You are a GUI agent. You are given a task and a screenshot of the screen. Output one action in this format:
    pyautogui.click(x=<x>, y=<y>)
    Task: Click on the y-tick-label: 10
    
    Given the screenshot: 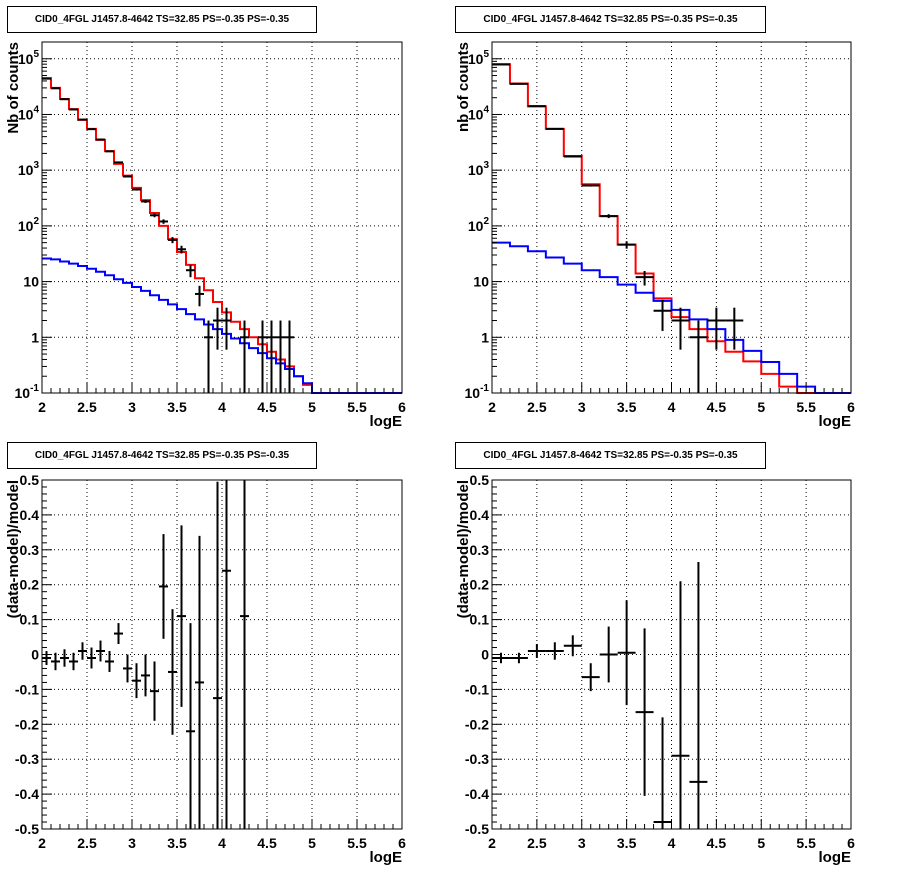 What is the action you would take?
    pyautogui.click(x=31, y=282)
    